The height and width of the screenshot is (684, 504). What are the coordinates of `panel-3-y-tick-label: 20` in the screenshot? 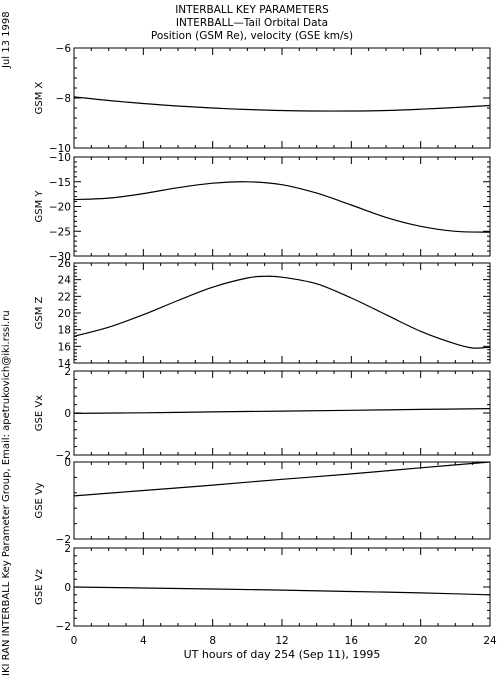 It's located at (64, 314).